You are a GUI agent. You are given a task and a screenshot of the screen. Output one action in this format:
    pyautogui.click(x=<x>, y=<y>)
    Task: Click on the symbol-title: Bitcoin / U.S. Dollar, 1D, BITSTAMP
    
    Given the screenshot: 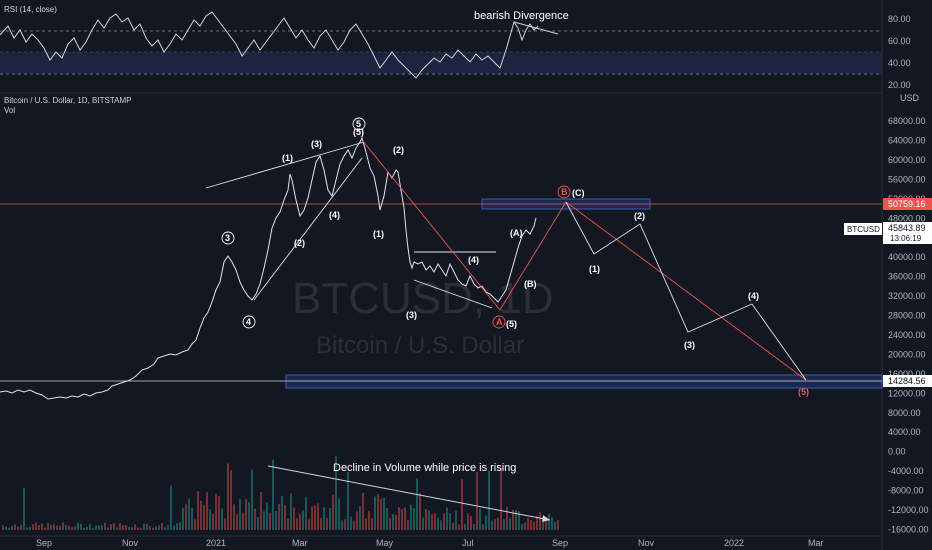 What is the action you would take?
    pyautogui.click(x=67, y=100)
    